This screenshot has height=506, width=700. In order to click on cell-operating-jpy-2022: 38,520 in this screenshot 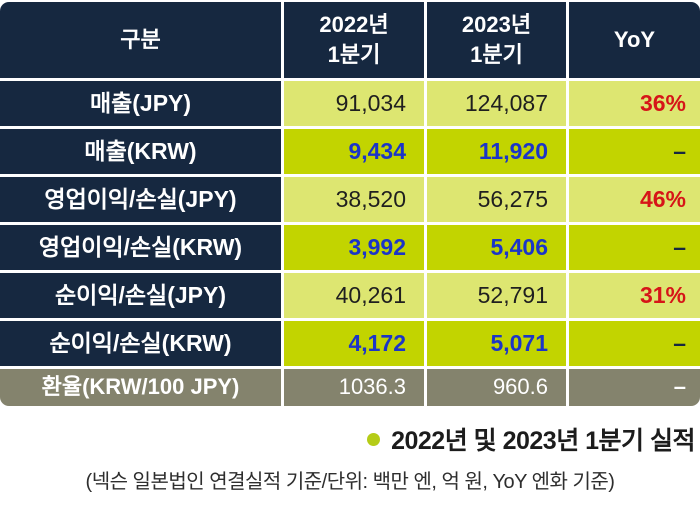, I will do `click(354, 199)`.